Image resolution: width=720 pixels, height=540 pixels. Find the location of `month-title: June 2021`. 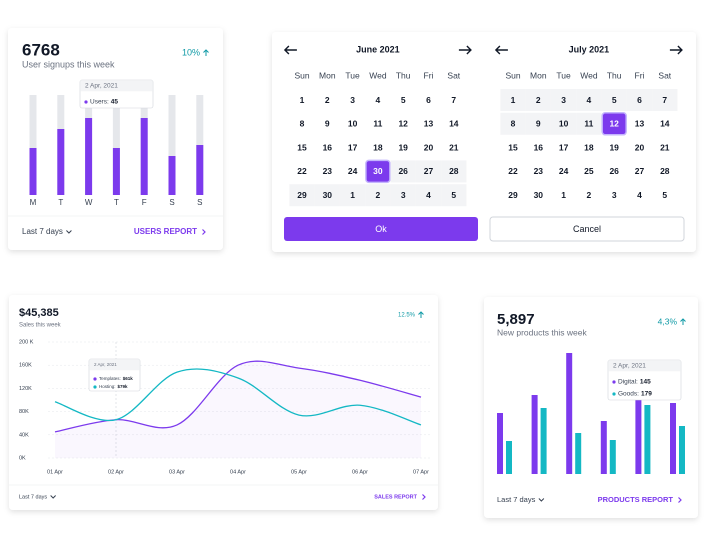

month-title: June 2021 is located at coordinates (378, 49).